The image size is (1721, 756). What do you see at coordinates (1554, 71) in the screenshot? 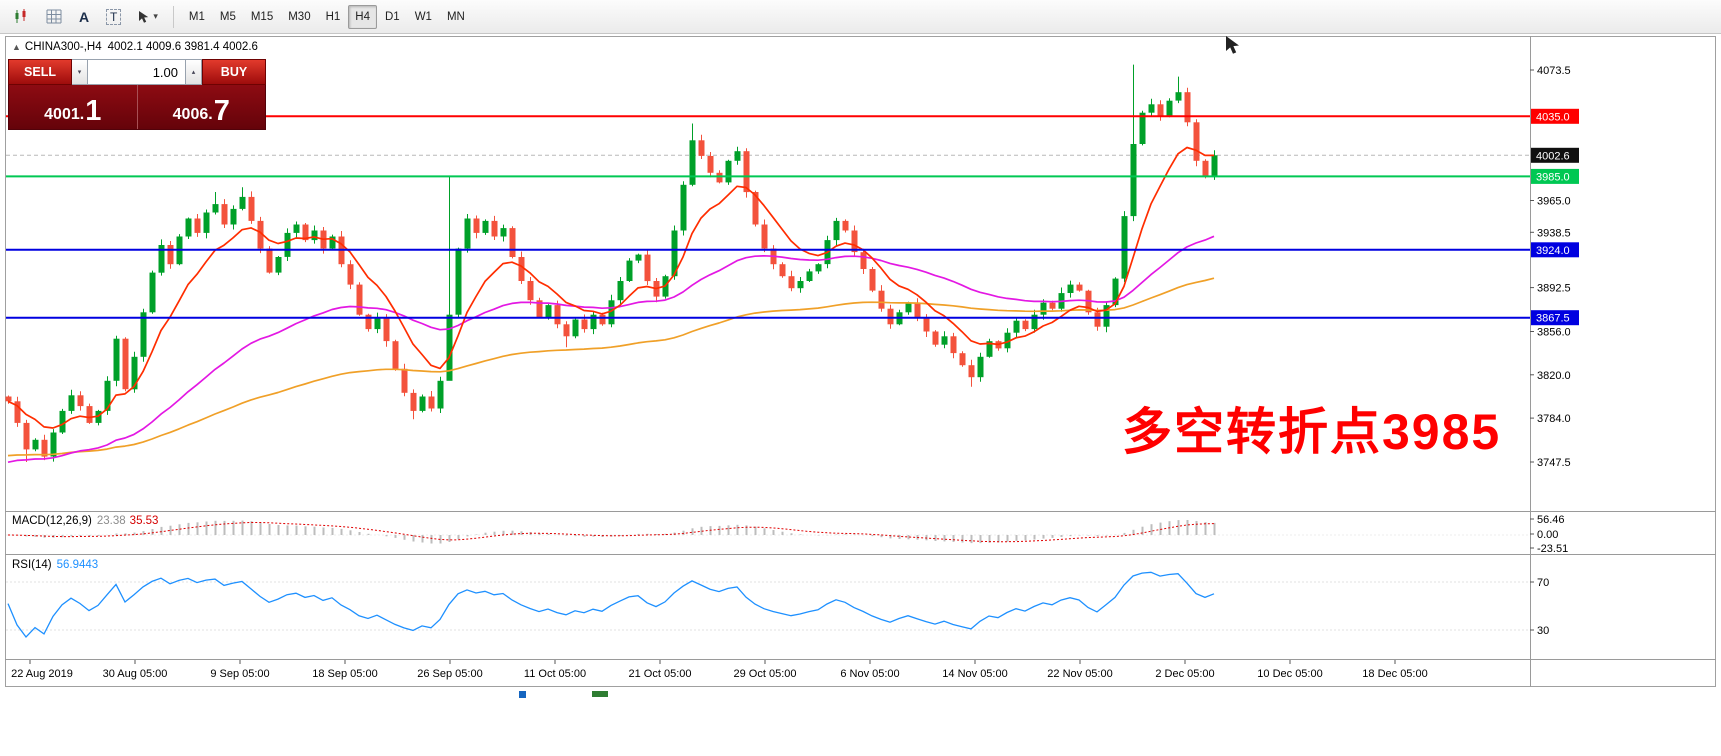
I see `price-axis-label: 4073.5` at bounding box center [1554, 71].